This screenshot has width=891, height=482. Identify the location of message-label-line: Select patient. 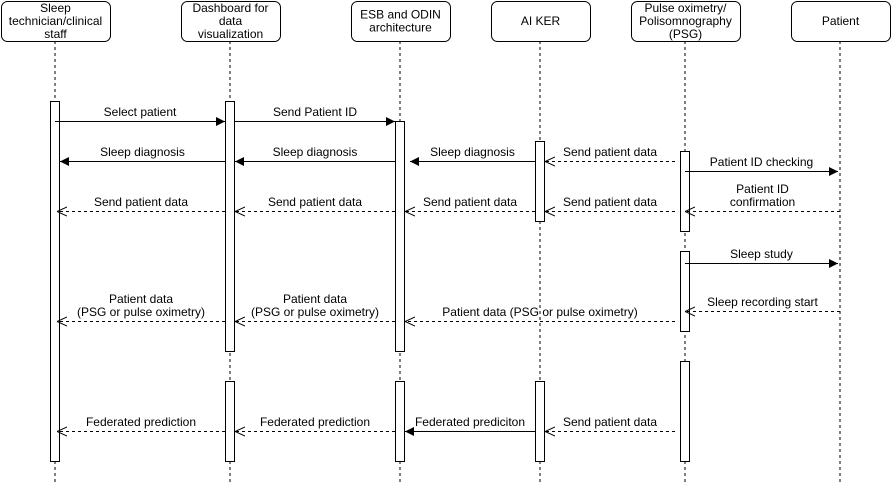
(140, 112).